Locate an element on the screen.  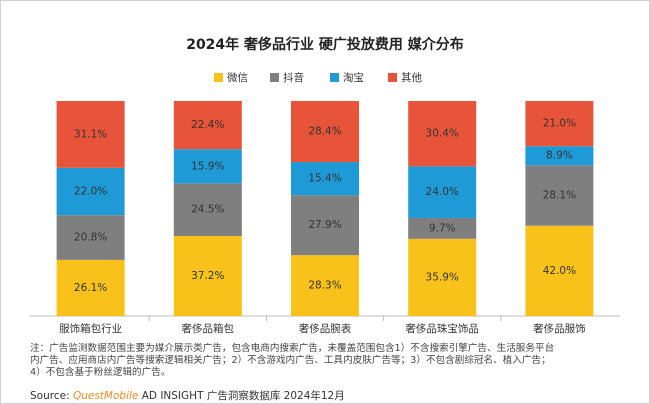
data-label: 37.2% is located at coordinates (207, 276).